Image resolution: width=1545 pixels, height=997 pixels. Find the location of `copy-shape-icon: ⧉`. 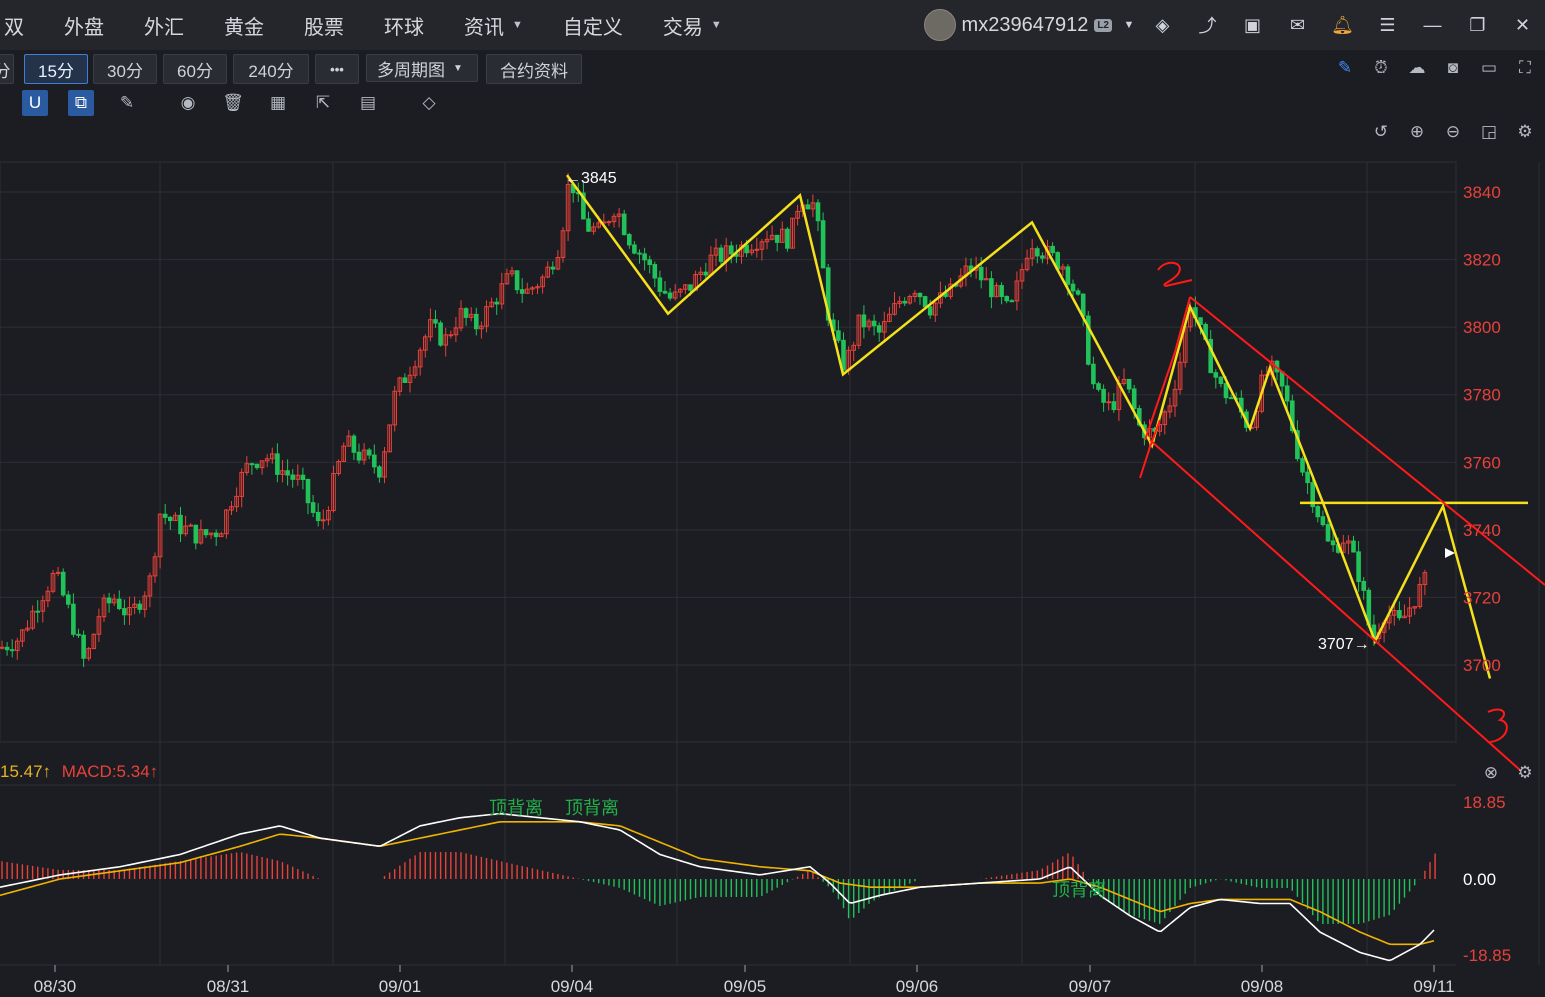

copy-shape-icon: ⧉ is located at coordinates (81, 103).